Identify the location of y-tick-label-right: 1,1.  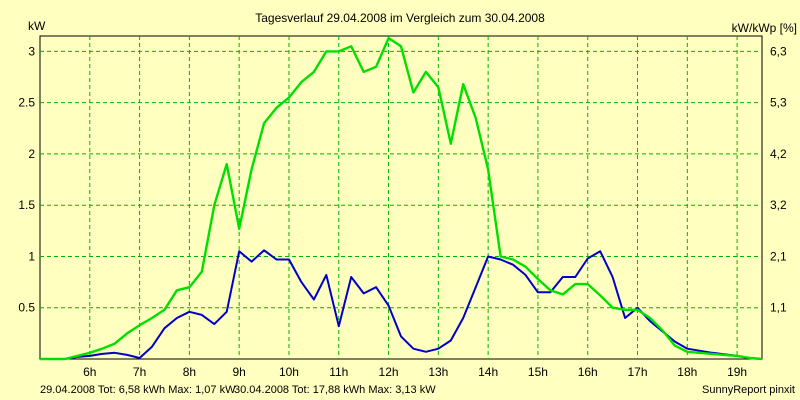
(778, 308).